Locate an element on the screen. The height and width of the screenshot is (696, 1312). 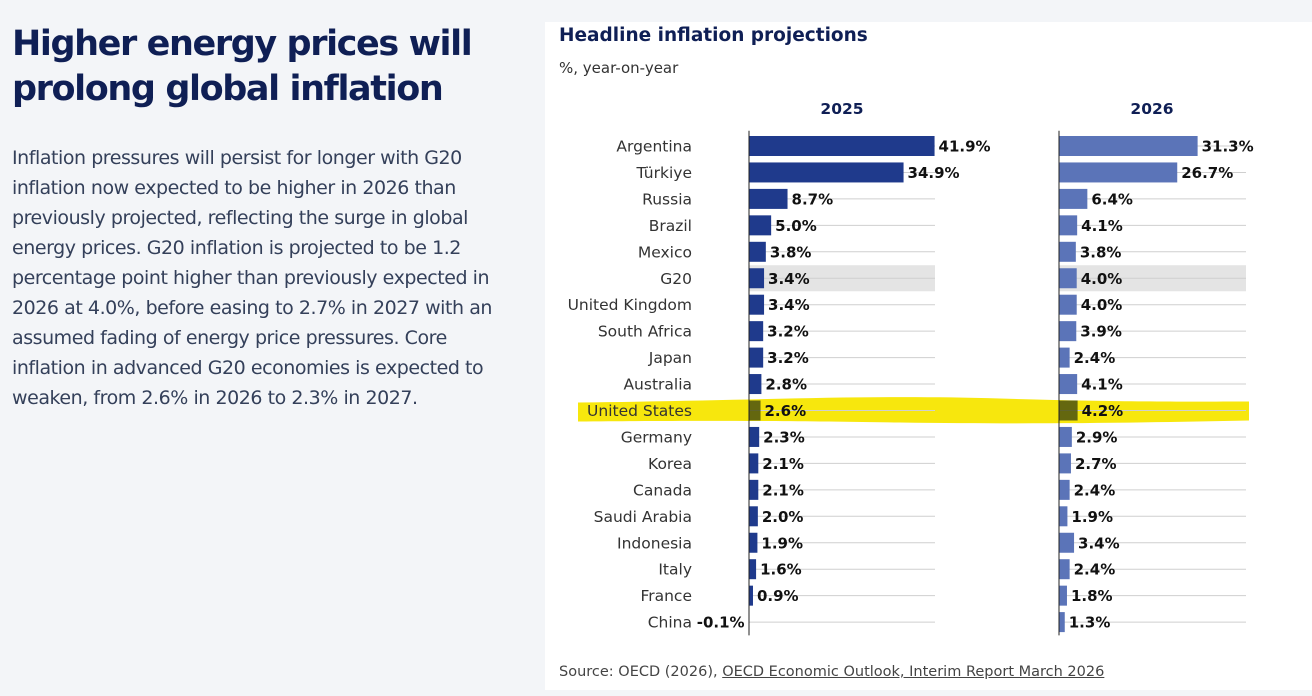
category-label: Australia is located at coordinates (657, 385).